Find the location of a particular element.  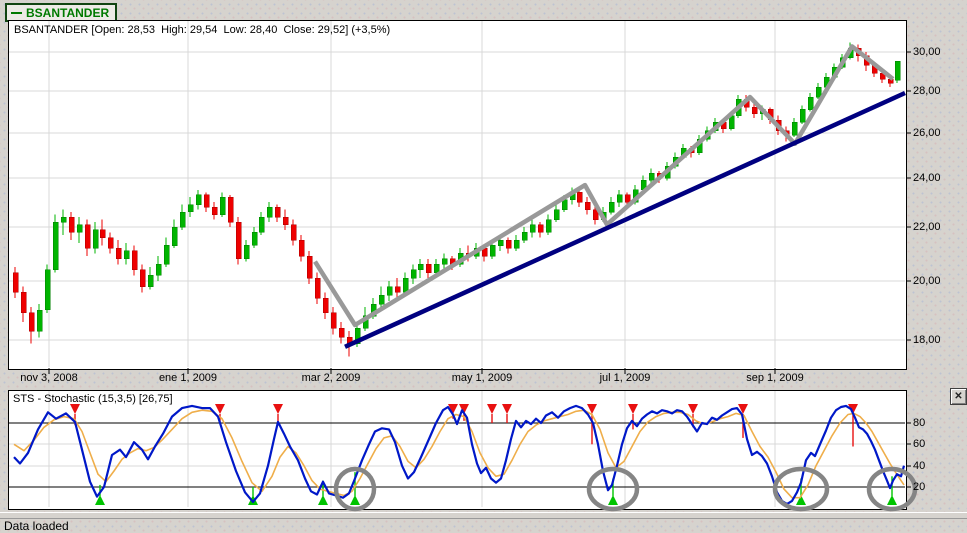

price-tick-label: 22,00 is located at coordinates (927, 227).